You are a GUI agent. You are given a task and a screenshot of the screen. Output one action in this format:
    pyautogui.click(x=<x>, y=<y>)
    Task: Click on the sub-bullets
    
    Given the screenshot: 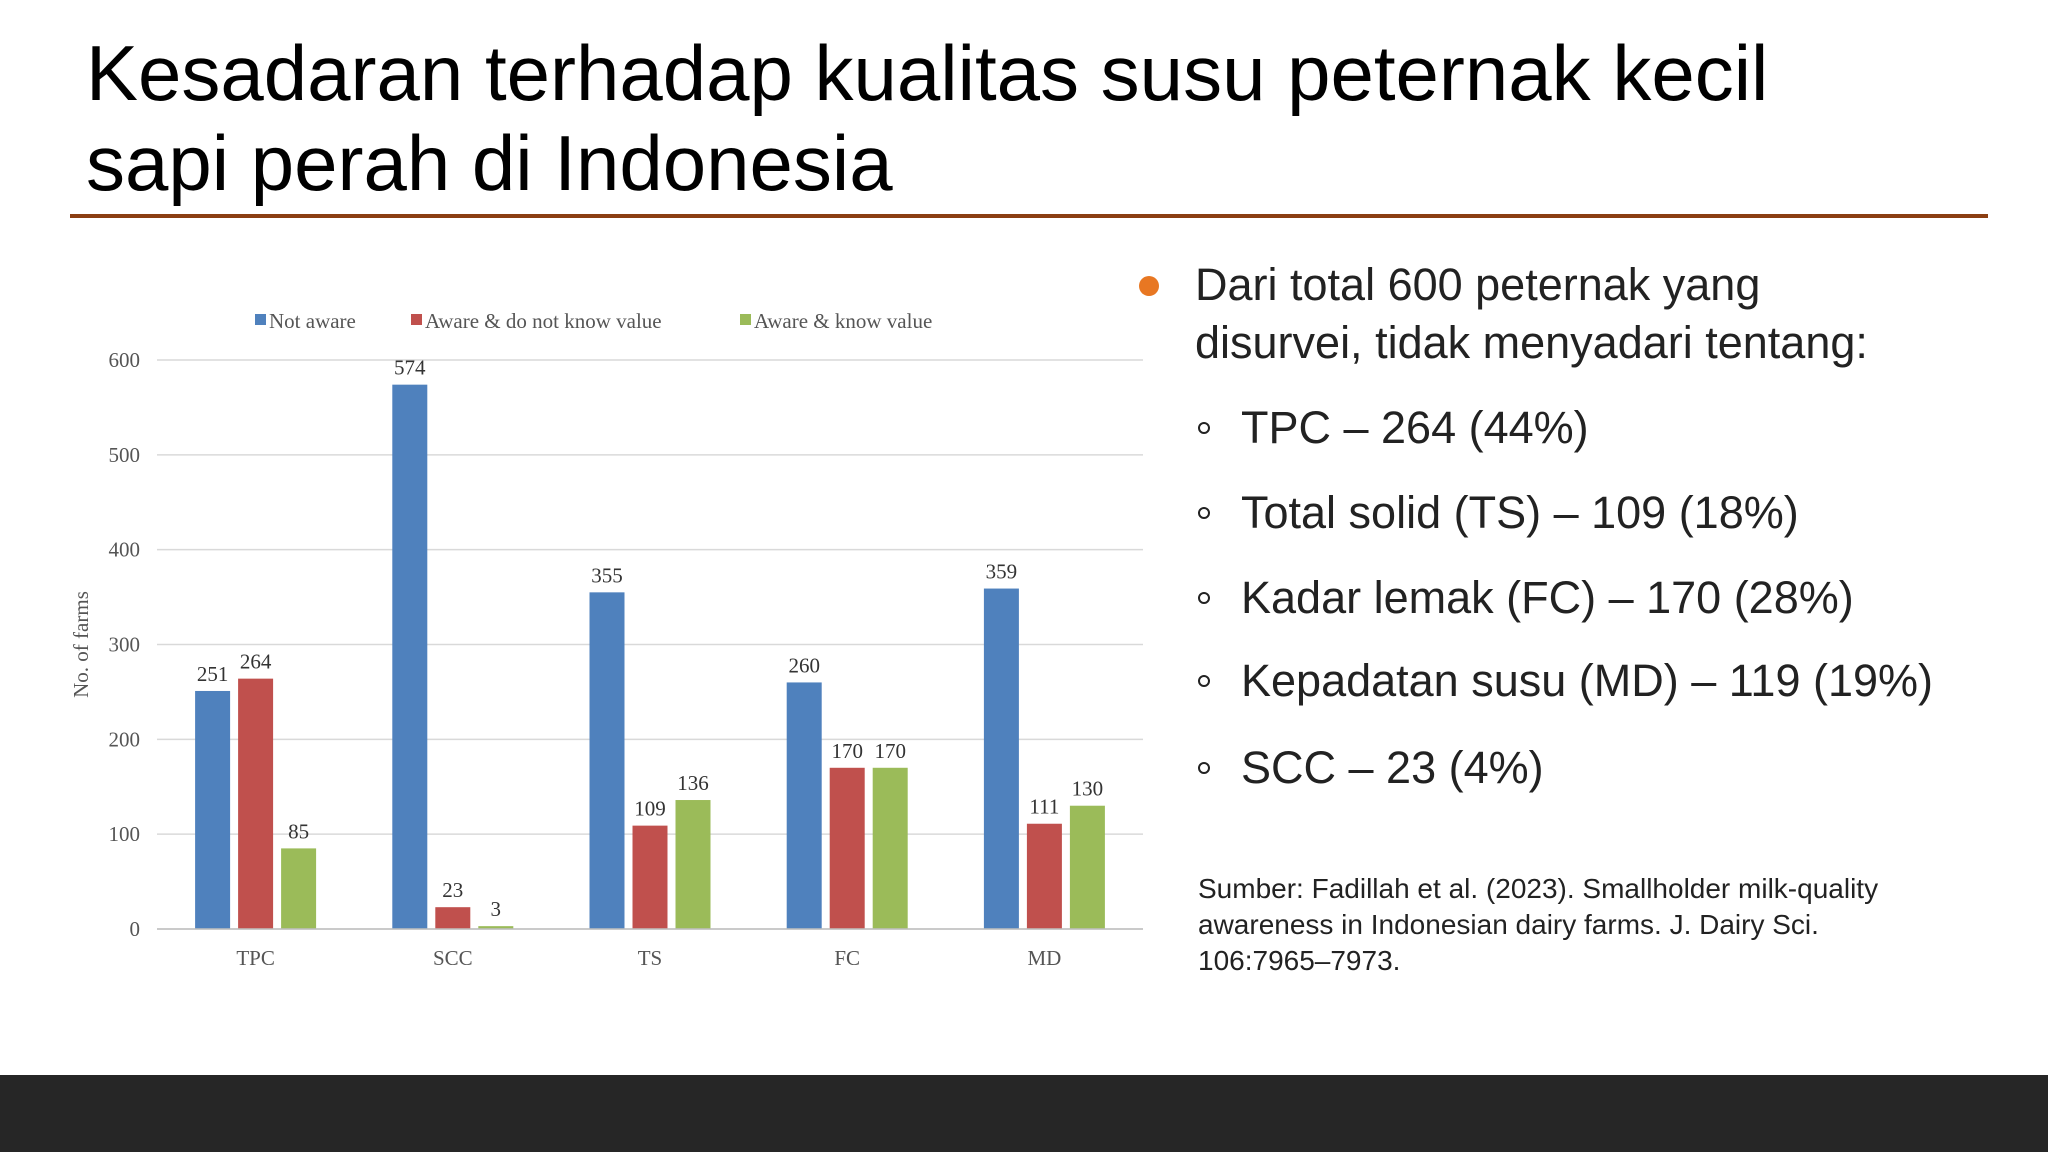 What is the action you would take?
    pyautogui.click(x=1204, y=598)
    